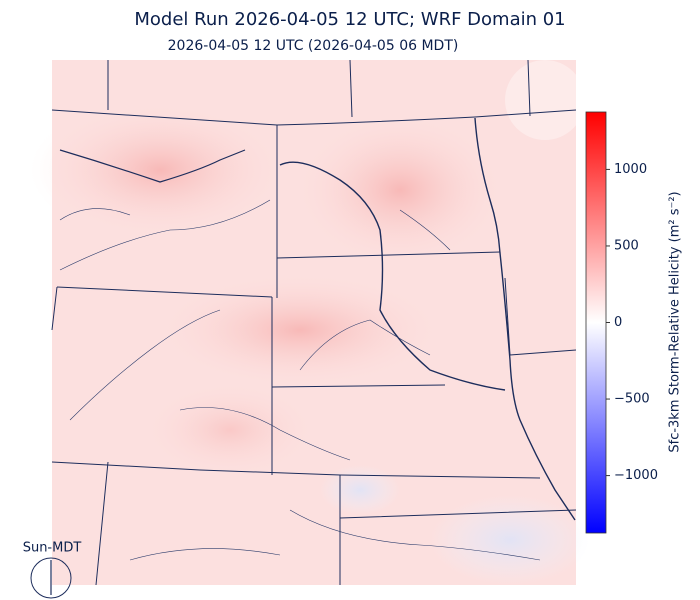  Describe the element at coordinates (52, 548) in the screenshot. I see `clock-label: Sun-MDT` at that location.